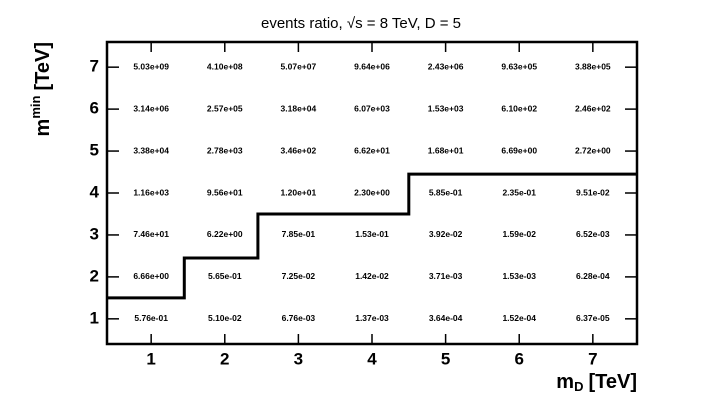 The image size is (709, 405). Describe the element at coordinates (519, 234) in the screenshot. I see `cell-label: 1.59e-02` at that location.